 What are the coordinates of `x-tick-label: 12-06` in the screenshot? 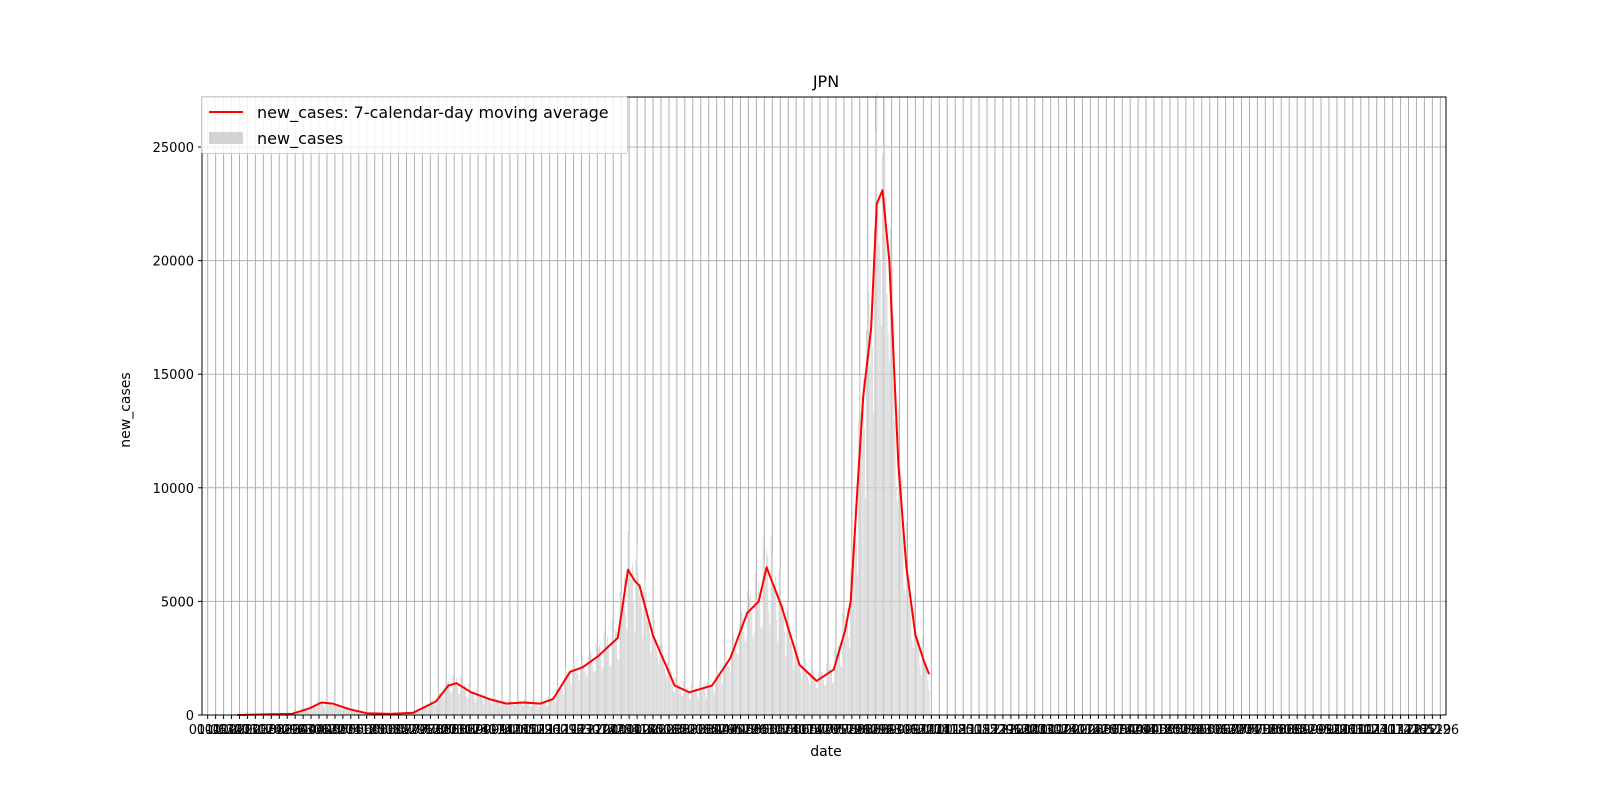 It's located at (1003, 730).